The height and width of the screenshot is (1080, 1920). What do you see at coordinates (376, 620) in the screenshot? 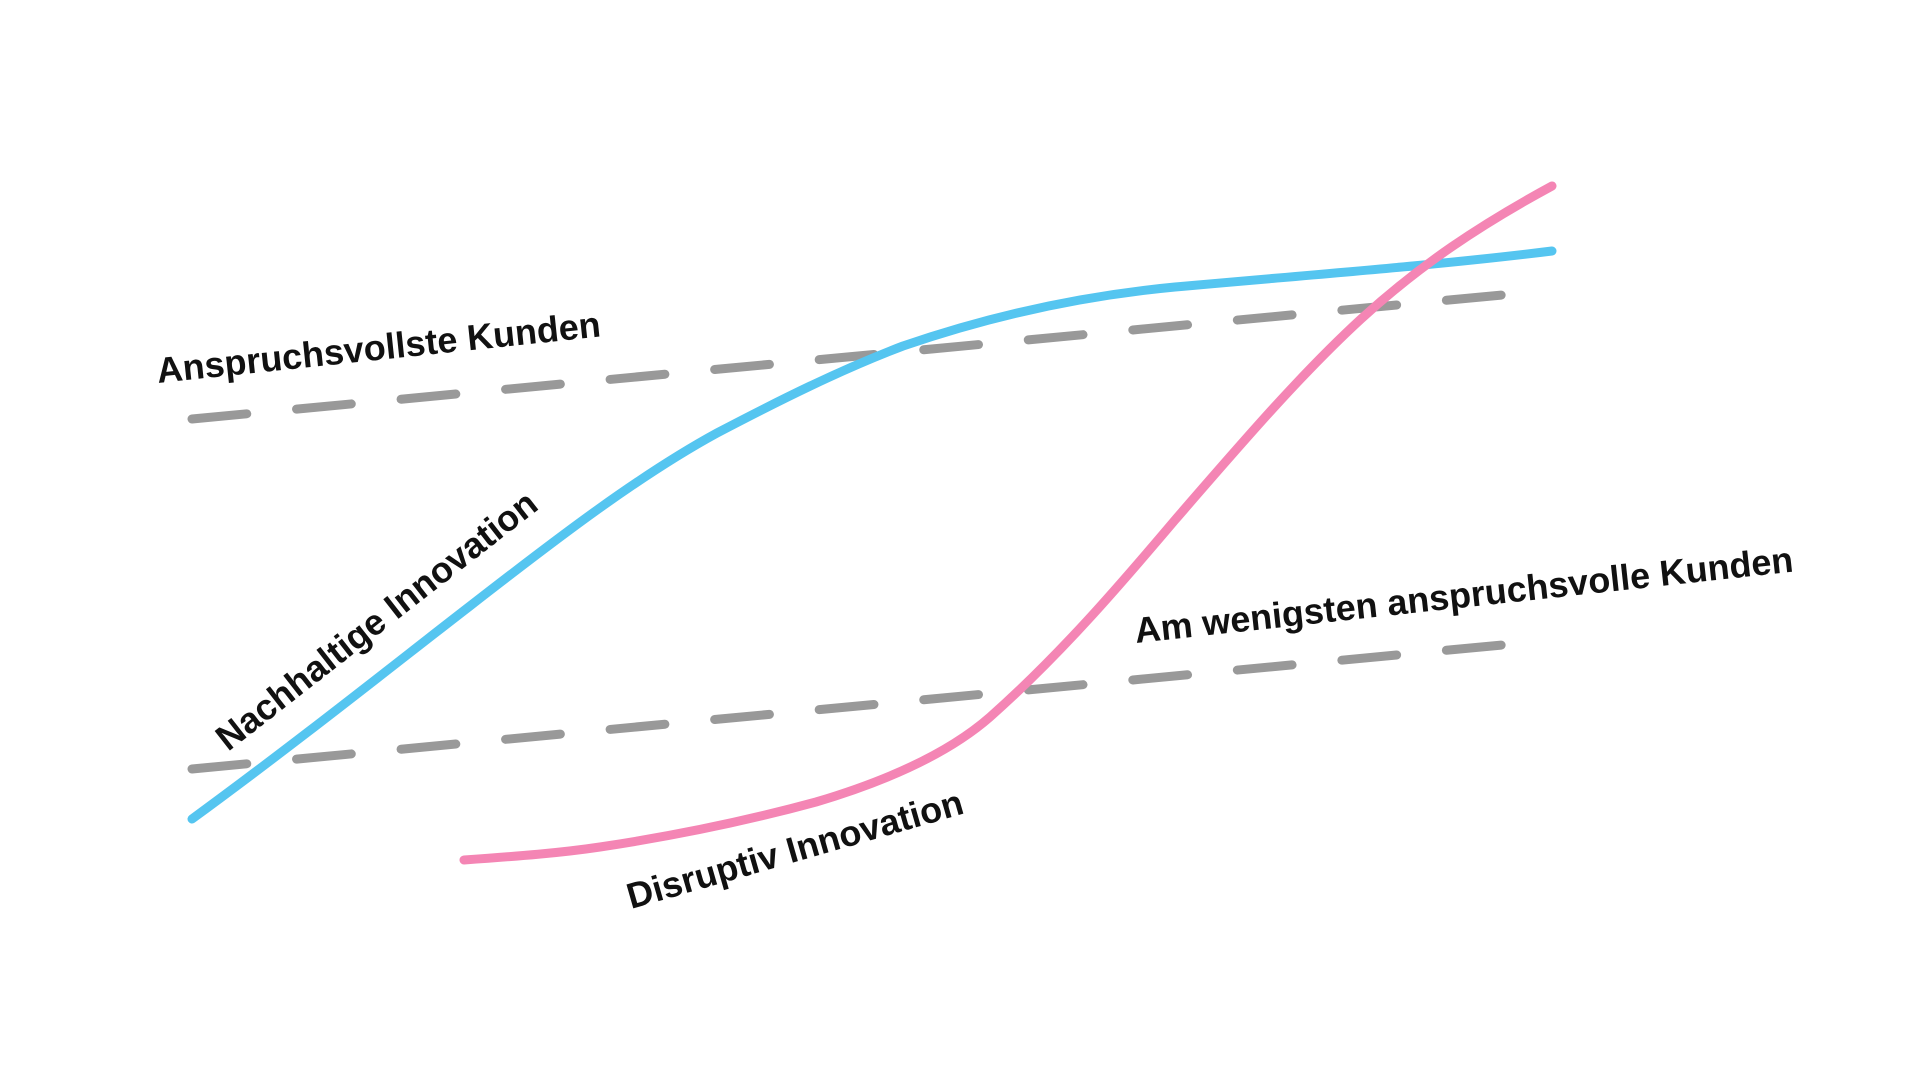
I see `label: Nachhaltige Innovation` at bounding box center [376, 620].